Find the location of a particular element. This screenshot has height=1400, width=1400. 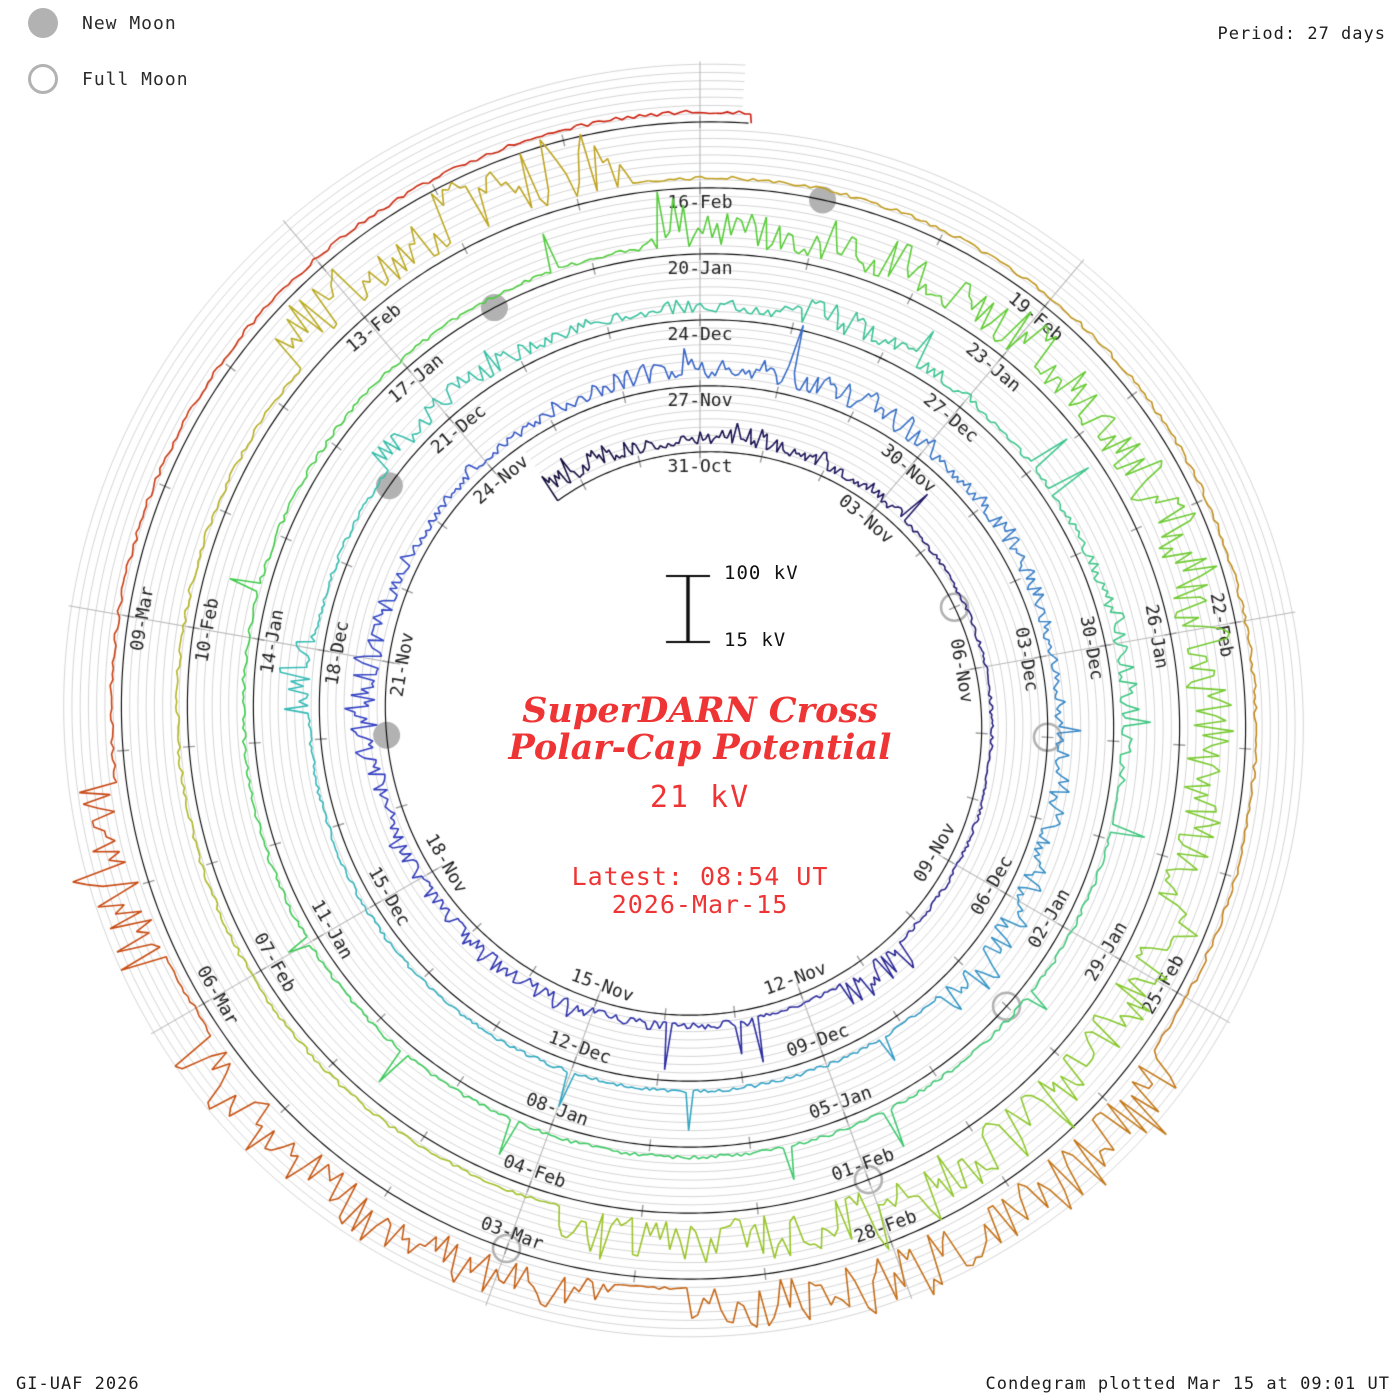

credit-label: GI-UAF 2026 is located at coordinates (78, 1384).